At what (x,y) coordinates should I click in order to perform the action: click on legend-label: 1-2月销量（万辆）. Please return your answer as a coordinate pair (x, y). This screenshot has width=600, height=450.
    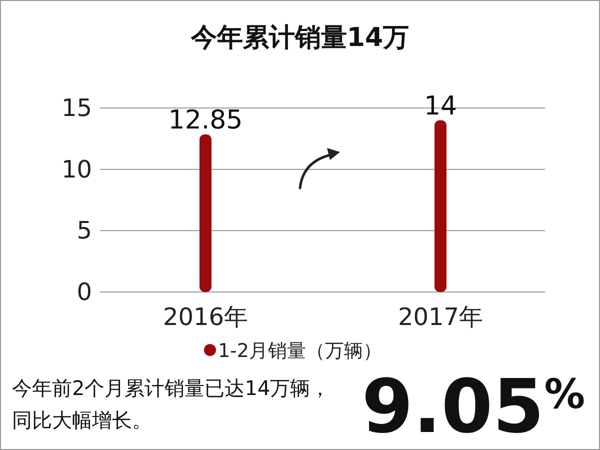
    Looking at the image, I should click on (300, 351).